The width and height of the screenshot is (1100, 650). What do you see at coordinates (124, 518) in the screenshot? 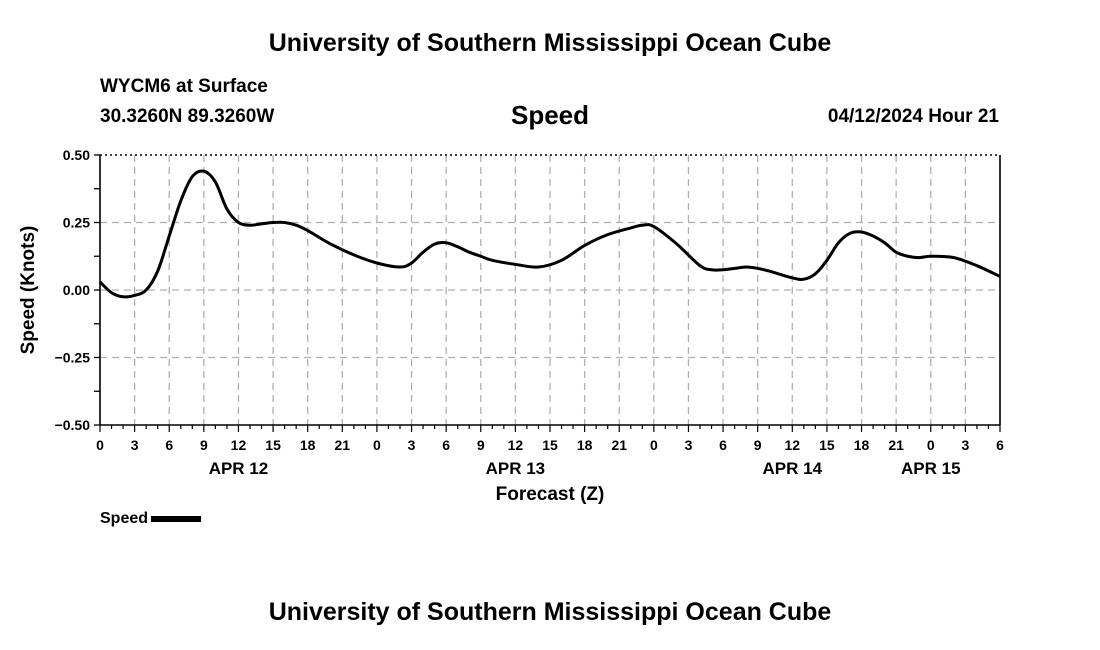
I see `legend-label: Speed` at bounding box center [124, 518].